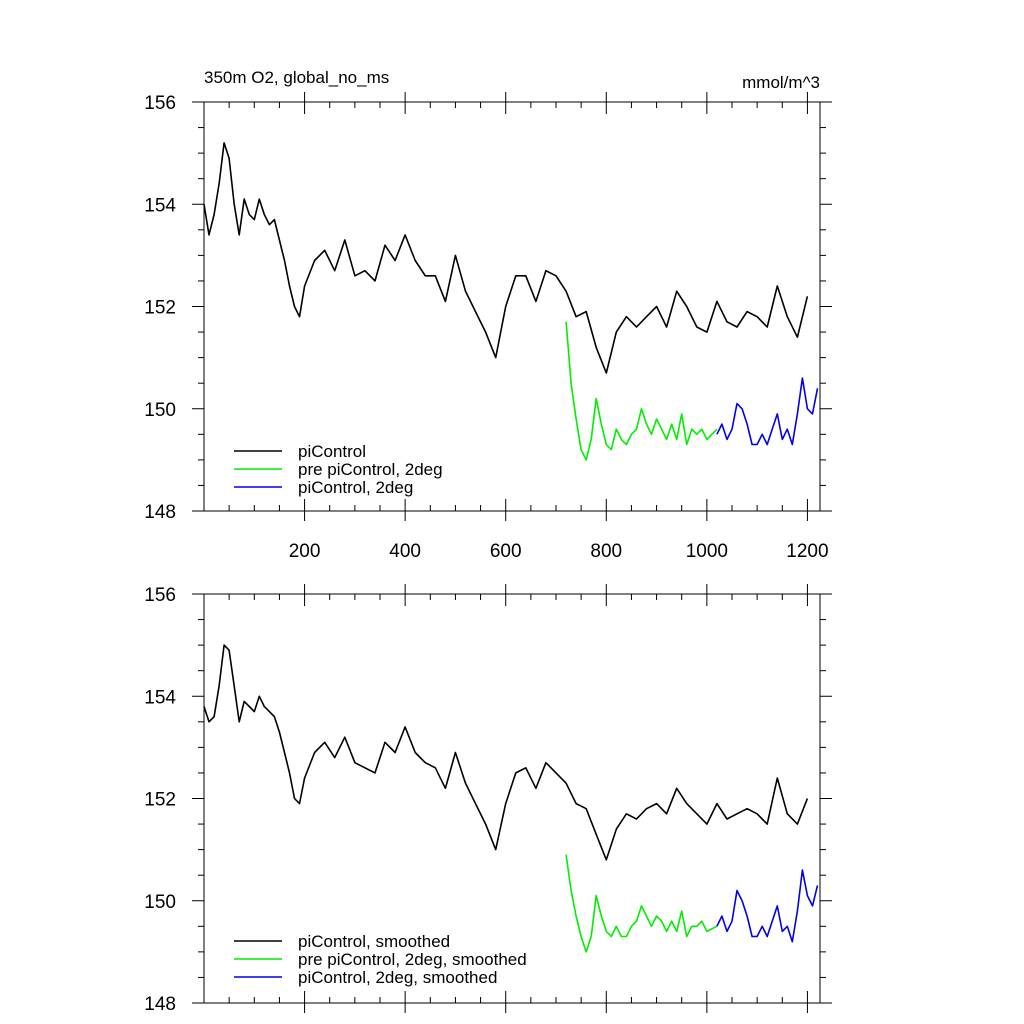 The image size is (1024, 1024). Describe the element at coordinates (305, 551) in the screenshot. I see `x-tick-label: 200` at that location.